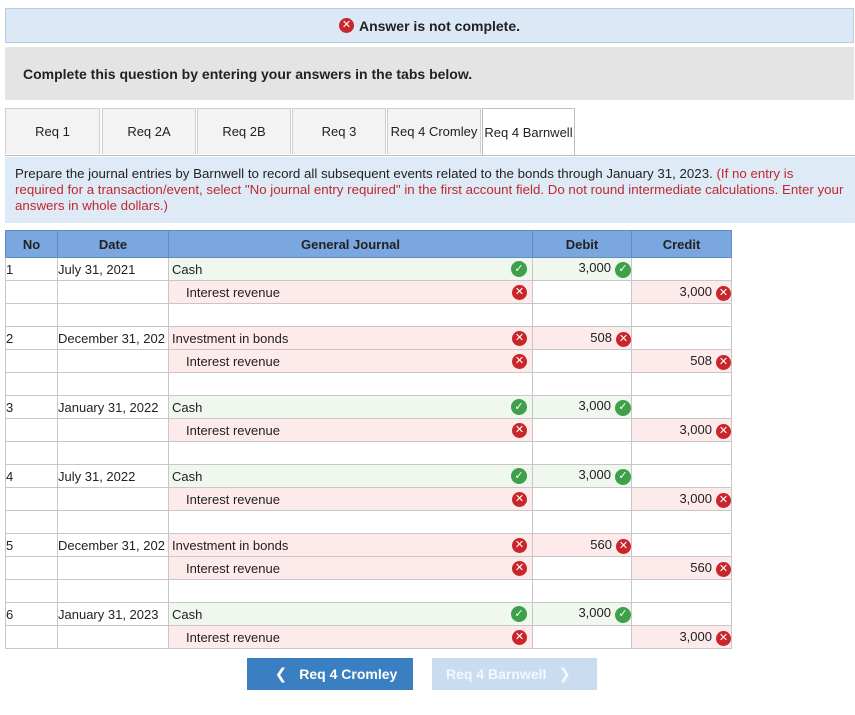 Image resolution: width=855 pixels, height=715 pixels. What do you see at coordinates (244, 131) in the screenshot?
I see `tab-req-2b: Req 2B` at bounding box center [244, 131].